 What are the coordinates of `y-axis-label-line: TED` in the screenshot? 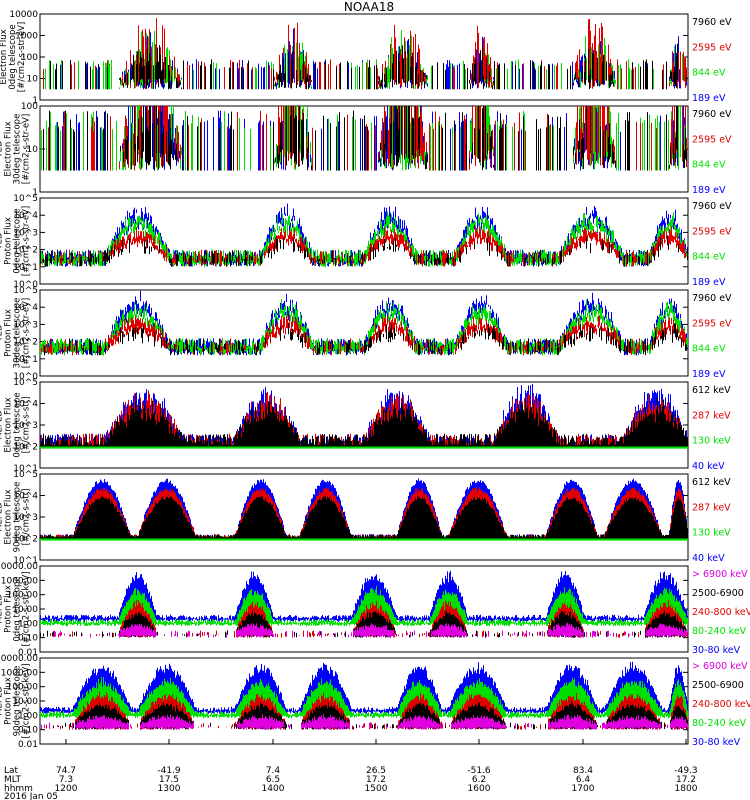 It's located at (2, 149).